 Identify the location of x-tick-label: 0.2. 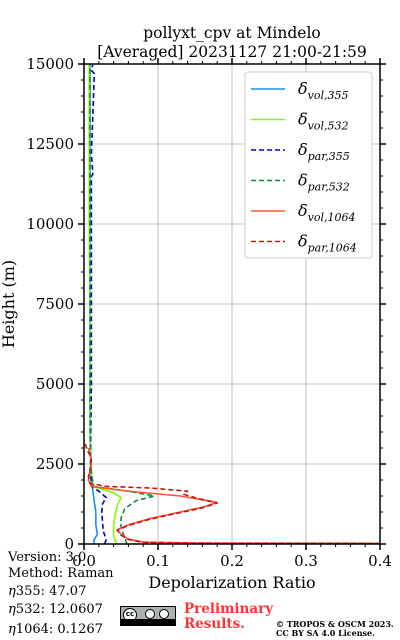
(232, 561).